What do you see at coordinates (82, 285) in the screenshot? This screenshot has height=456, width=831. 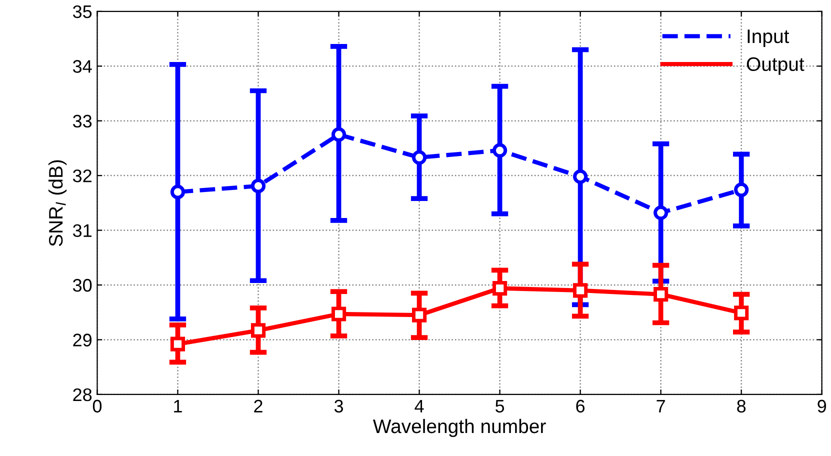 I see `y-tick-label: 30` at bounding box center [82, 285].